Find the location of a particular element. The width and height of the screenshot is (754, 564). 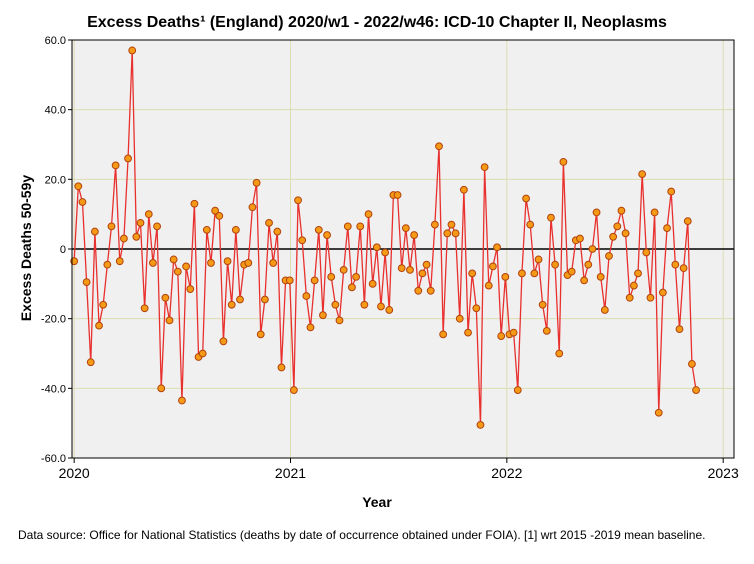

y-axis-ticks: -60.0 -40.0 -20.0 0 20.0 40.0 60.0 is located at coordinates (56, 250).